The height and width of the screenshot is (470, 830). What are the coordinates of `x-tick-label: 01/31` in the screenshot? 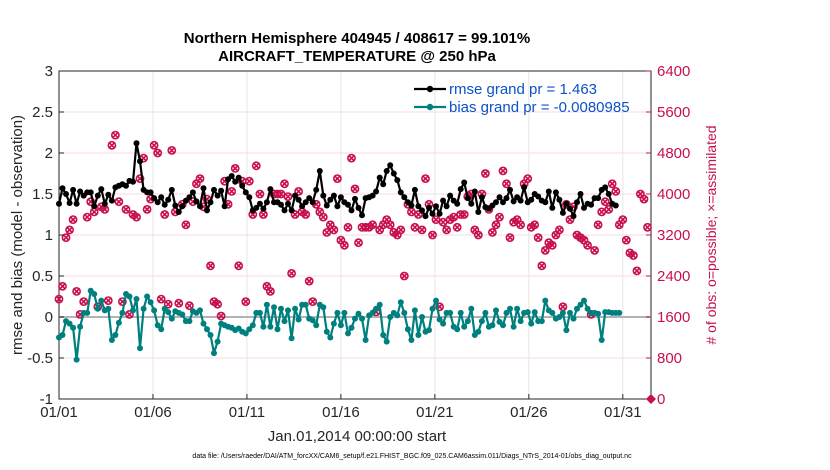 It's located at (623, 412).